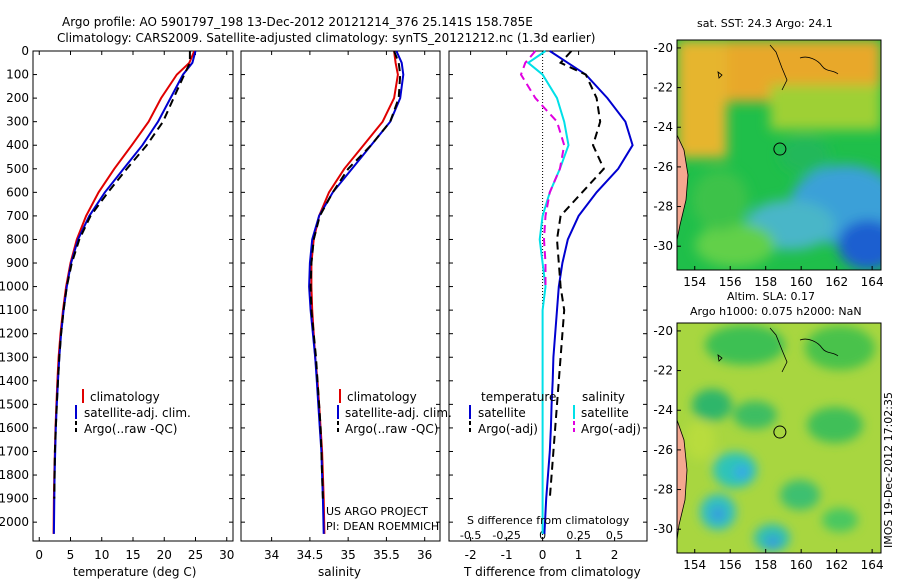 The image size is (900, 580). Describe the element at coordinates (552, 572) in the screenshot. I see `t-difference-axis-label: T difference from climatology` at that location.